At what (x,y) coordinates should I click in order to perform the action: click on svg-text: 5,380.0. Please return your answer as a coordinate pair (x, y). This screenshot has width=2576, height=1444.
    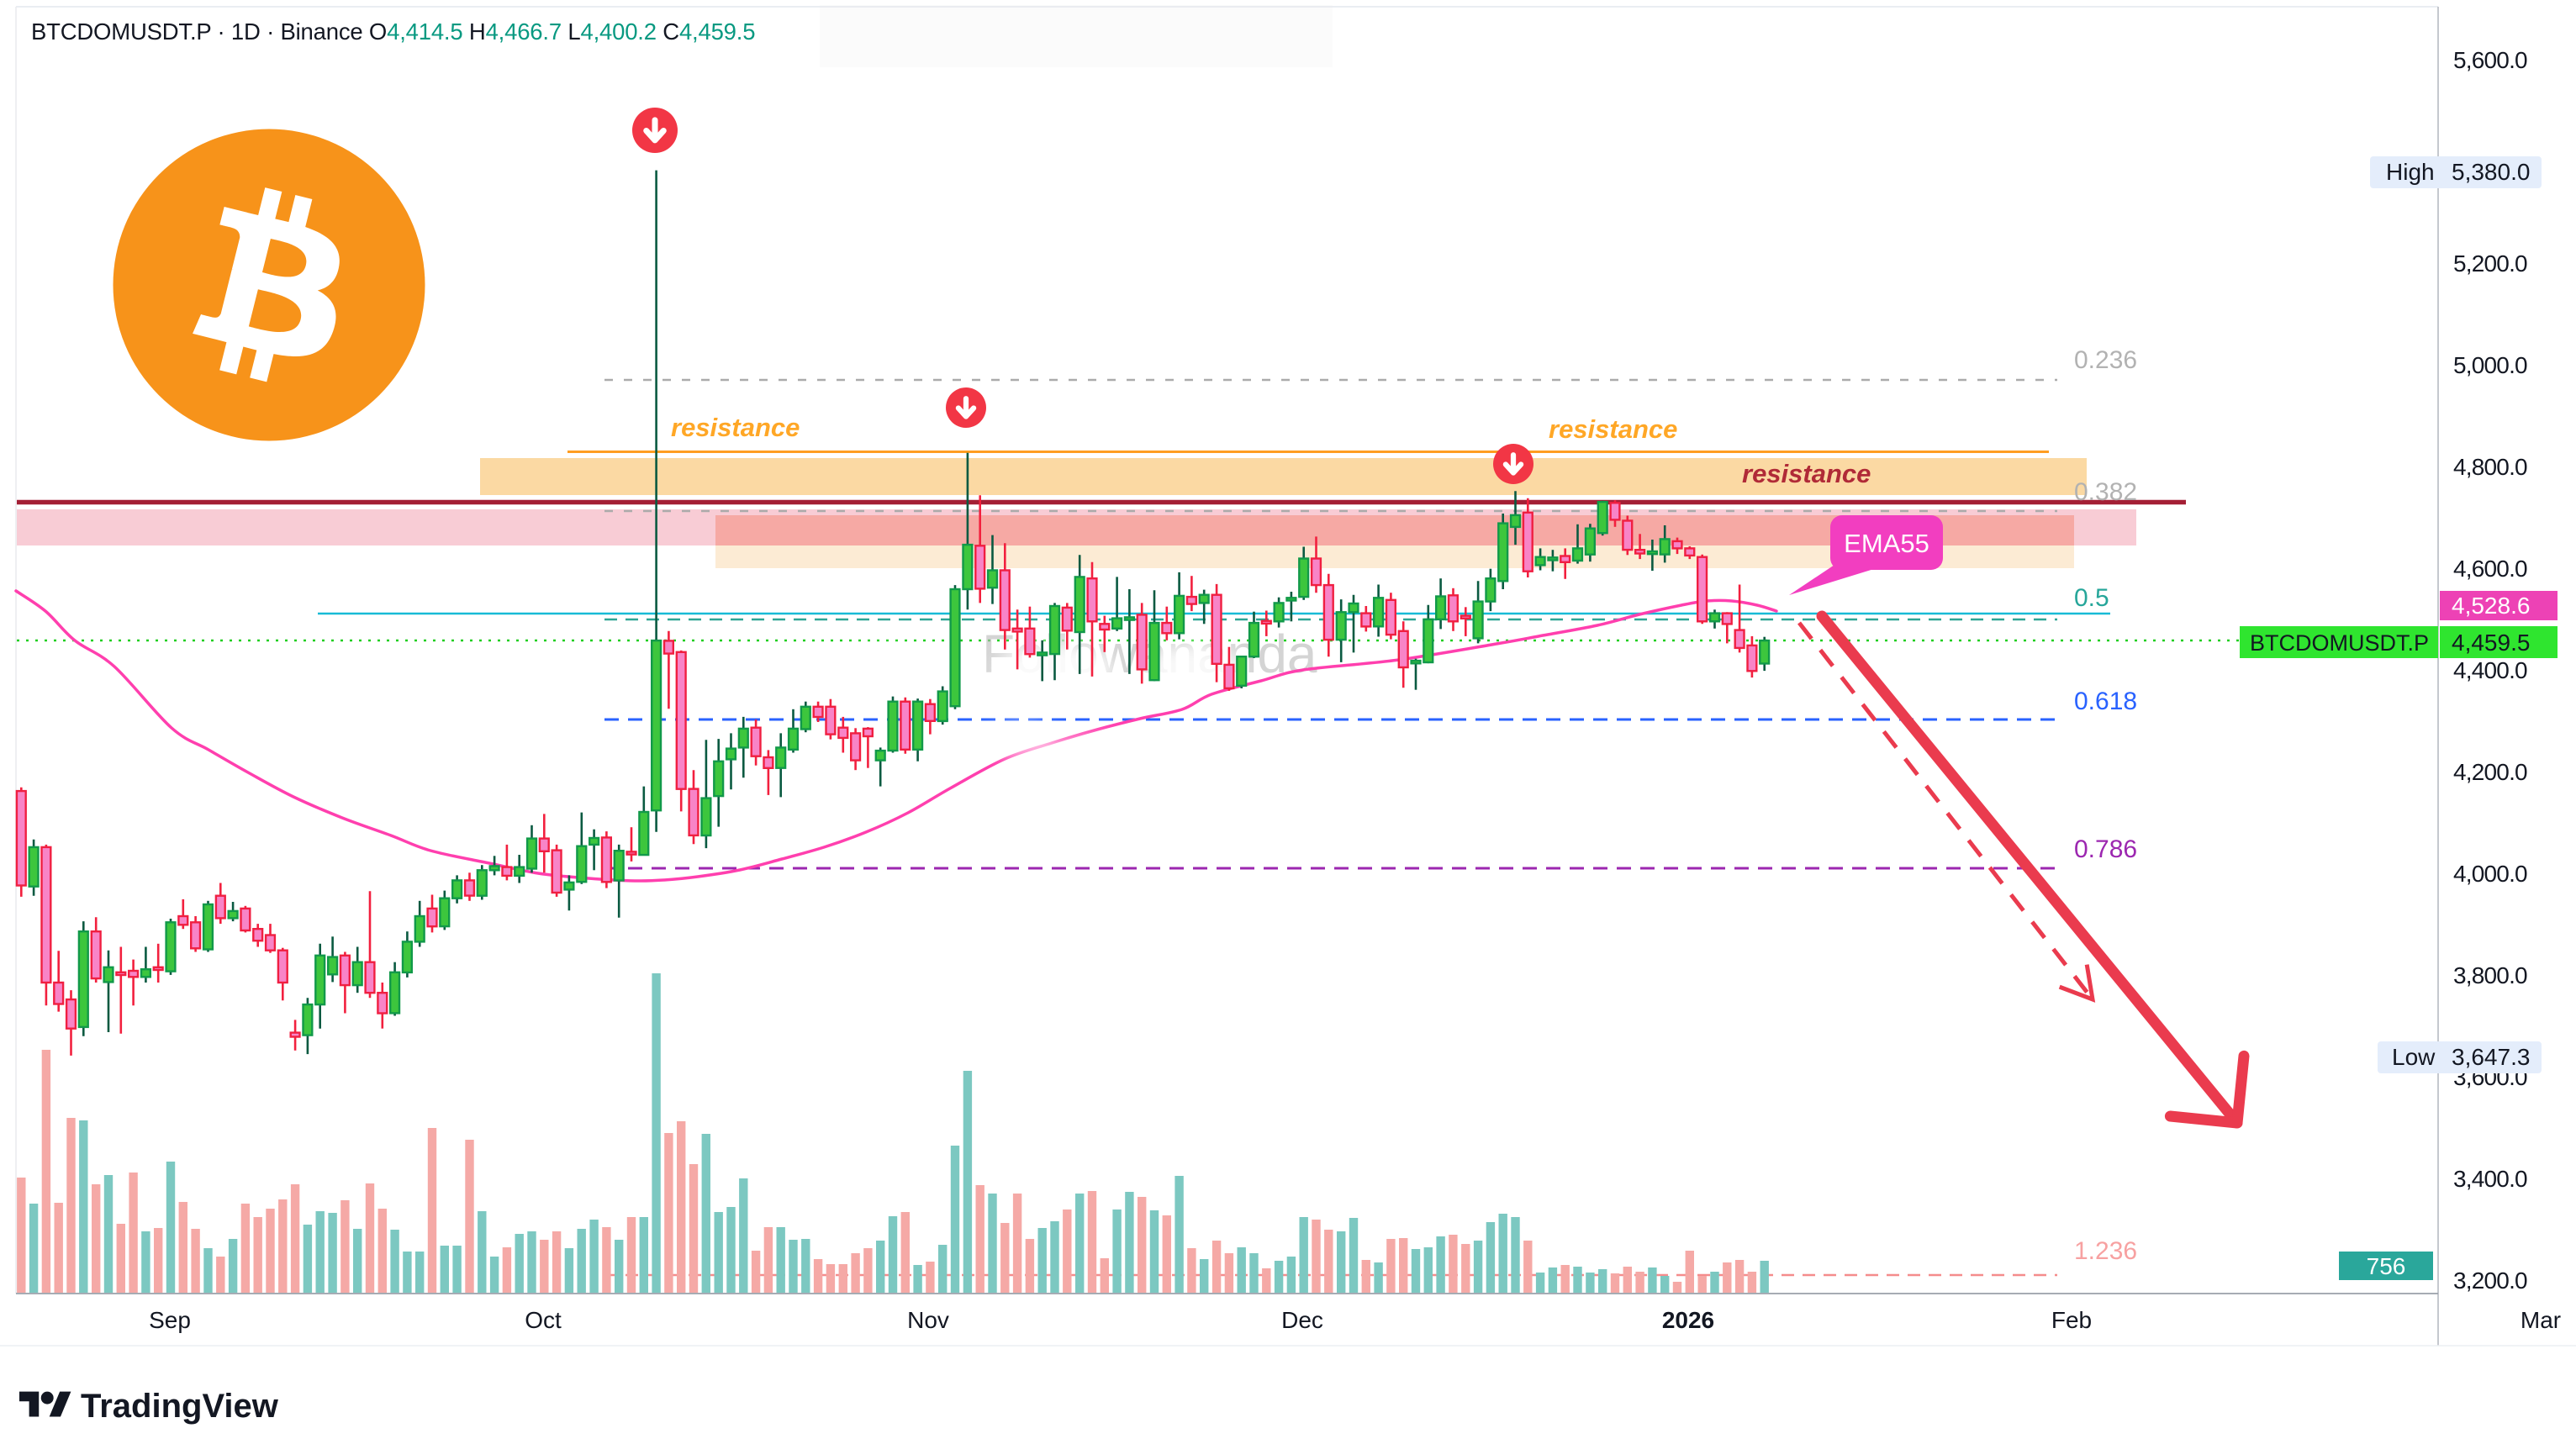
    Looking at the image, I should click on (2491, 172).